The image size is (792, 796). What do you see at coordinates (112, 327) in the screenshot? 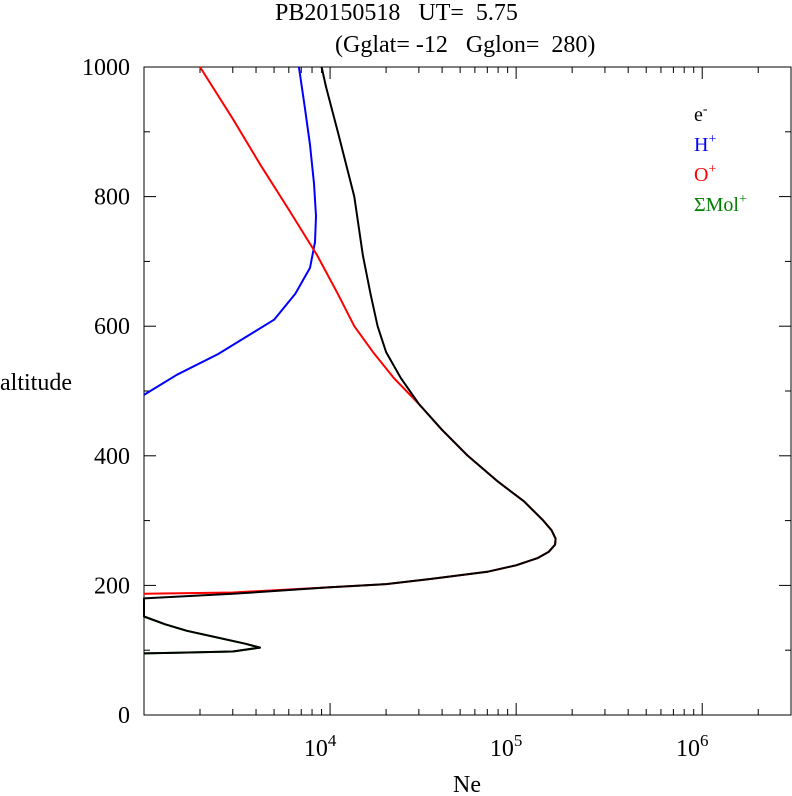
I see `y-tick-label: 600` at bounding box center [112, 327].